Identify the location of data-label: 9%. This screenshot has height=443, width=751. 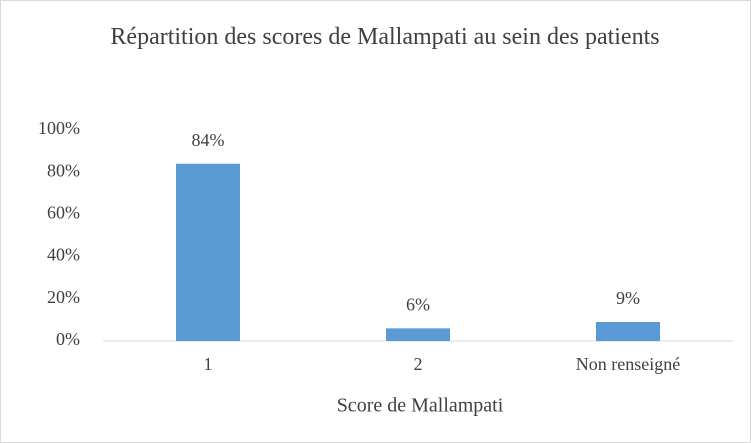
(628, 298).